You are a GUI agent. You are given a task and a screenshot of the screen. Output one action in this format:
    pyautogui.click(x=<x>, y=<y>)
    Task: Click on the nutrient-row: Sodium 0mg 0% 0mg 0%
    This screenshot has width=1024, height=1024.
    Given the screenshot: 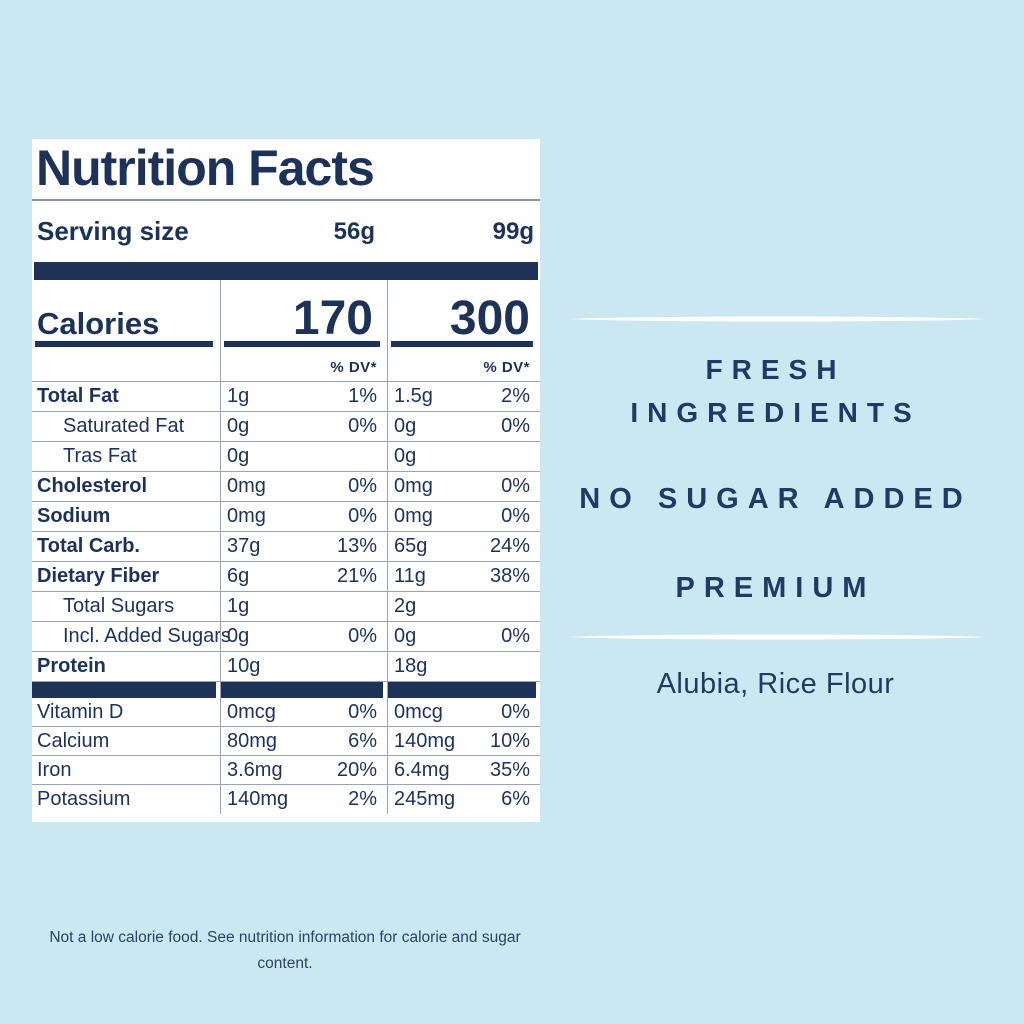 What is the action you would take?
    pyautogui.click(x=286, y=517)
    